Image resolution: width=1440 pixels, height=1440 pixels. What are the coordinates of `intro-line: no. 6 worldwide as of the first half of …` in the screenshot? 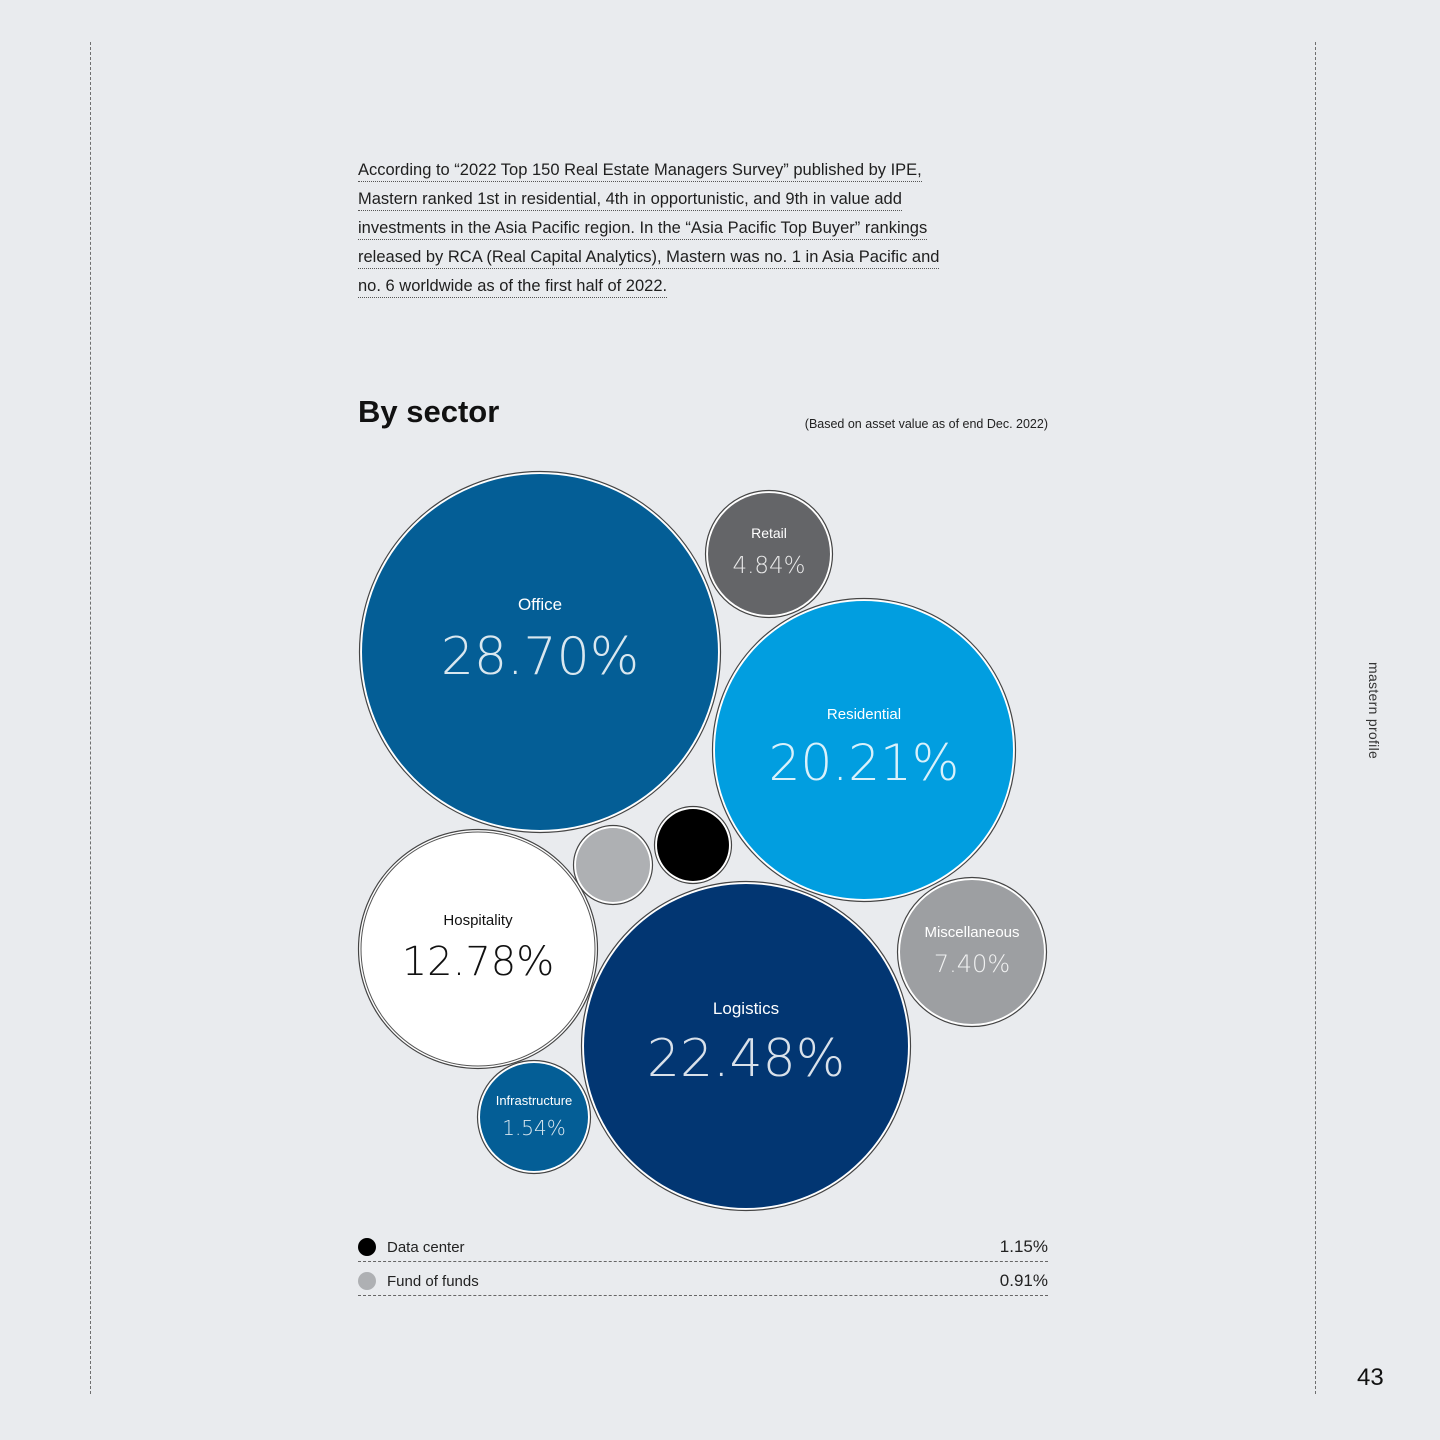 It's located at (513, 287).